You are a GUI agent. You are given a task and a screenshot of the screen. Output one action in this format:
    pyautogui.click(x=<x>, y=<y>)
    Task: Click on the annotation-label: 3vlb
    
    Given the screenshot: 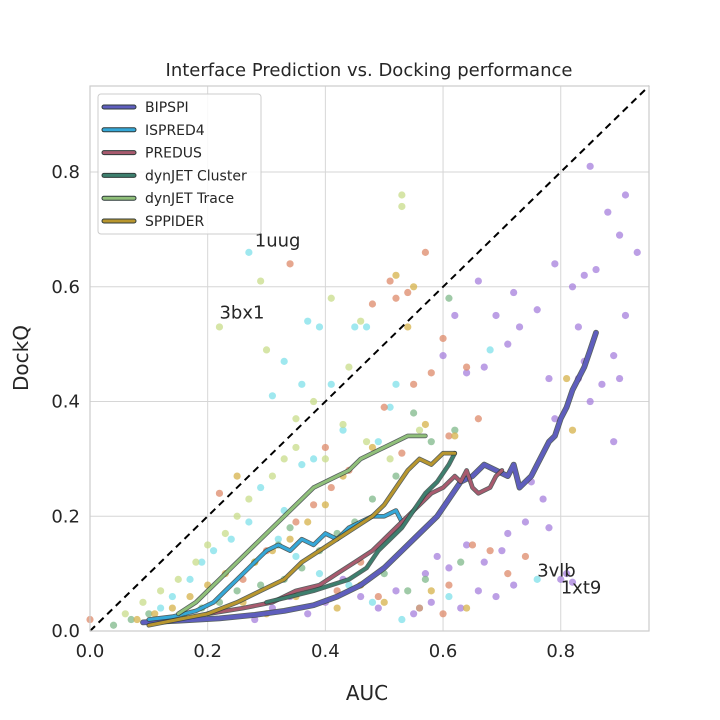 What is the action you would take?
    pyautogui.click(x=556, y=571)
    